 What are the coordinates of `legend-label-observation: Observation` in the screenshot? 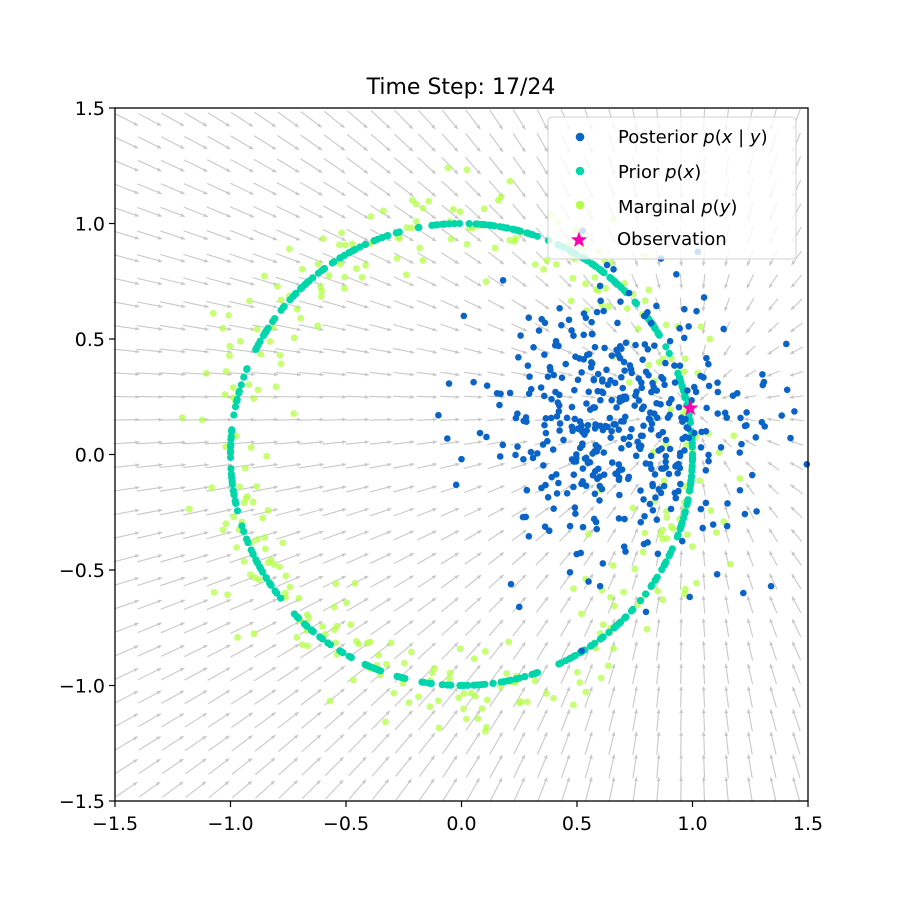 It's located at (672, 239).